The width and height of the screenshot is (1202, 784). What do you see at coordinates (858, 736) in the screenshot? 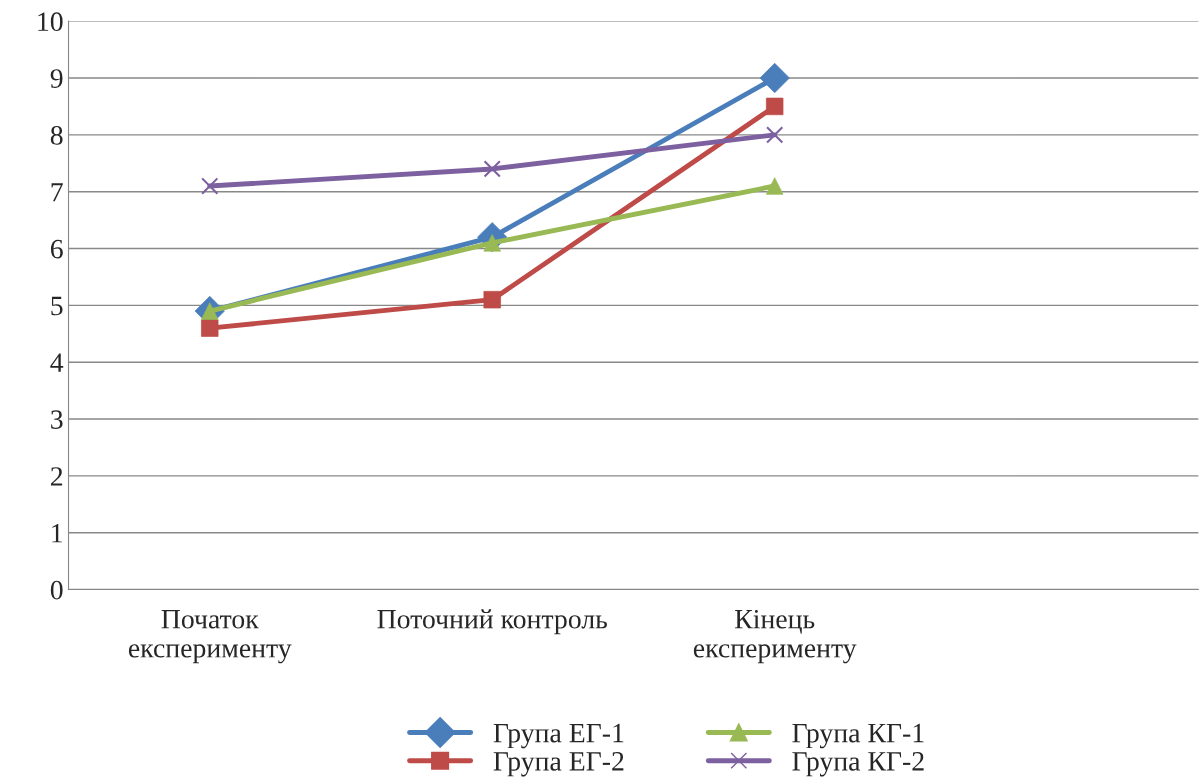
I see `legend-label: Група КГ-1` at bounding box center [858, 736].